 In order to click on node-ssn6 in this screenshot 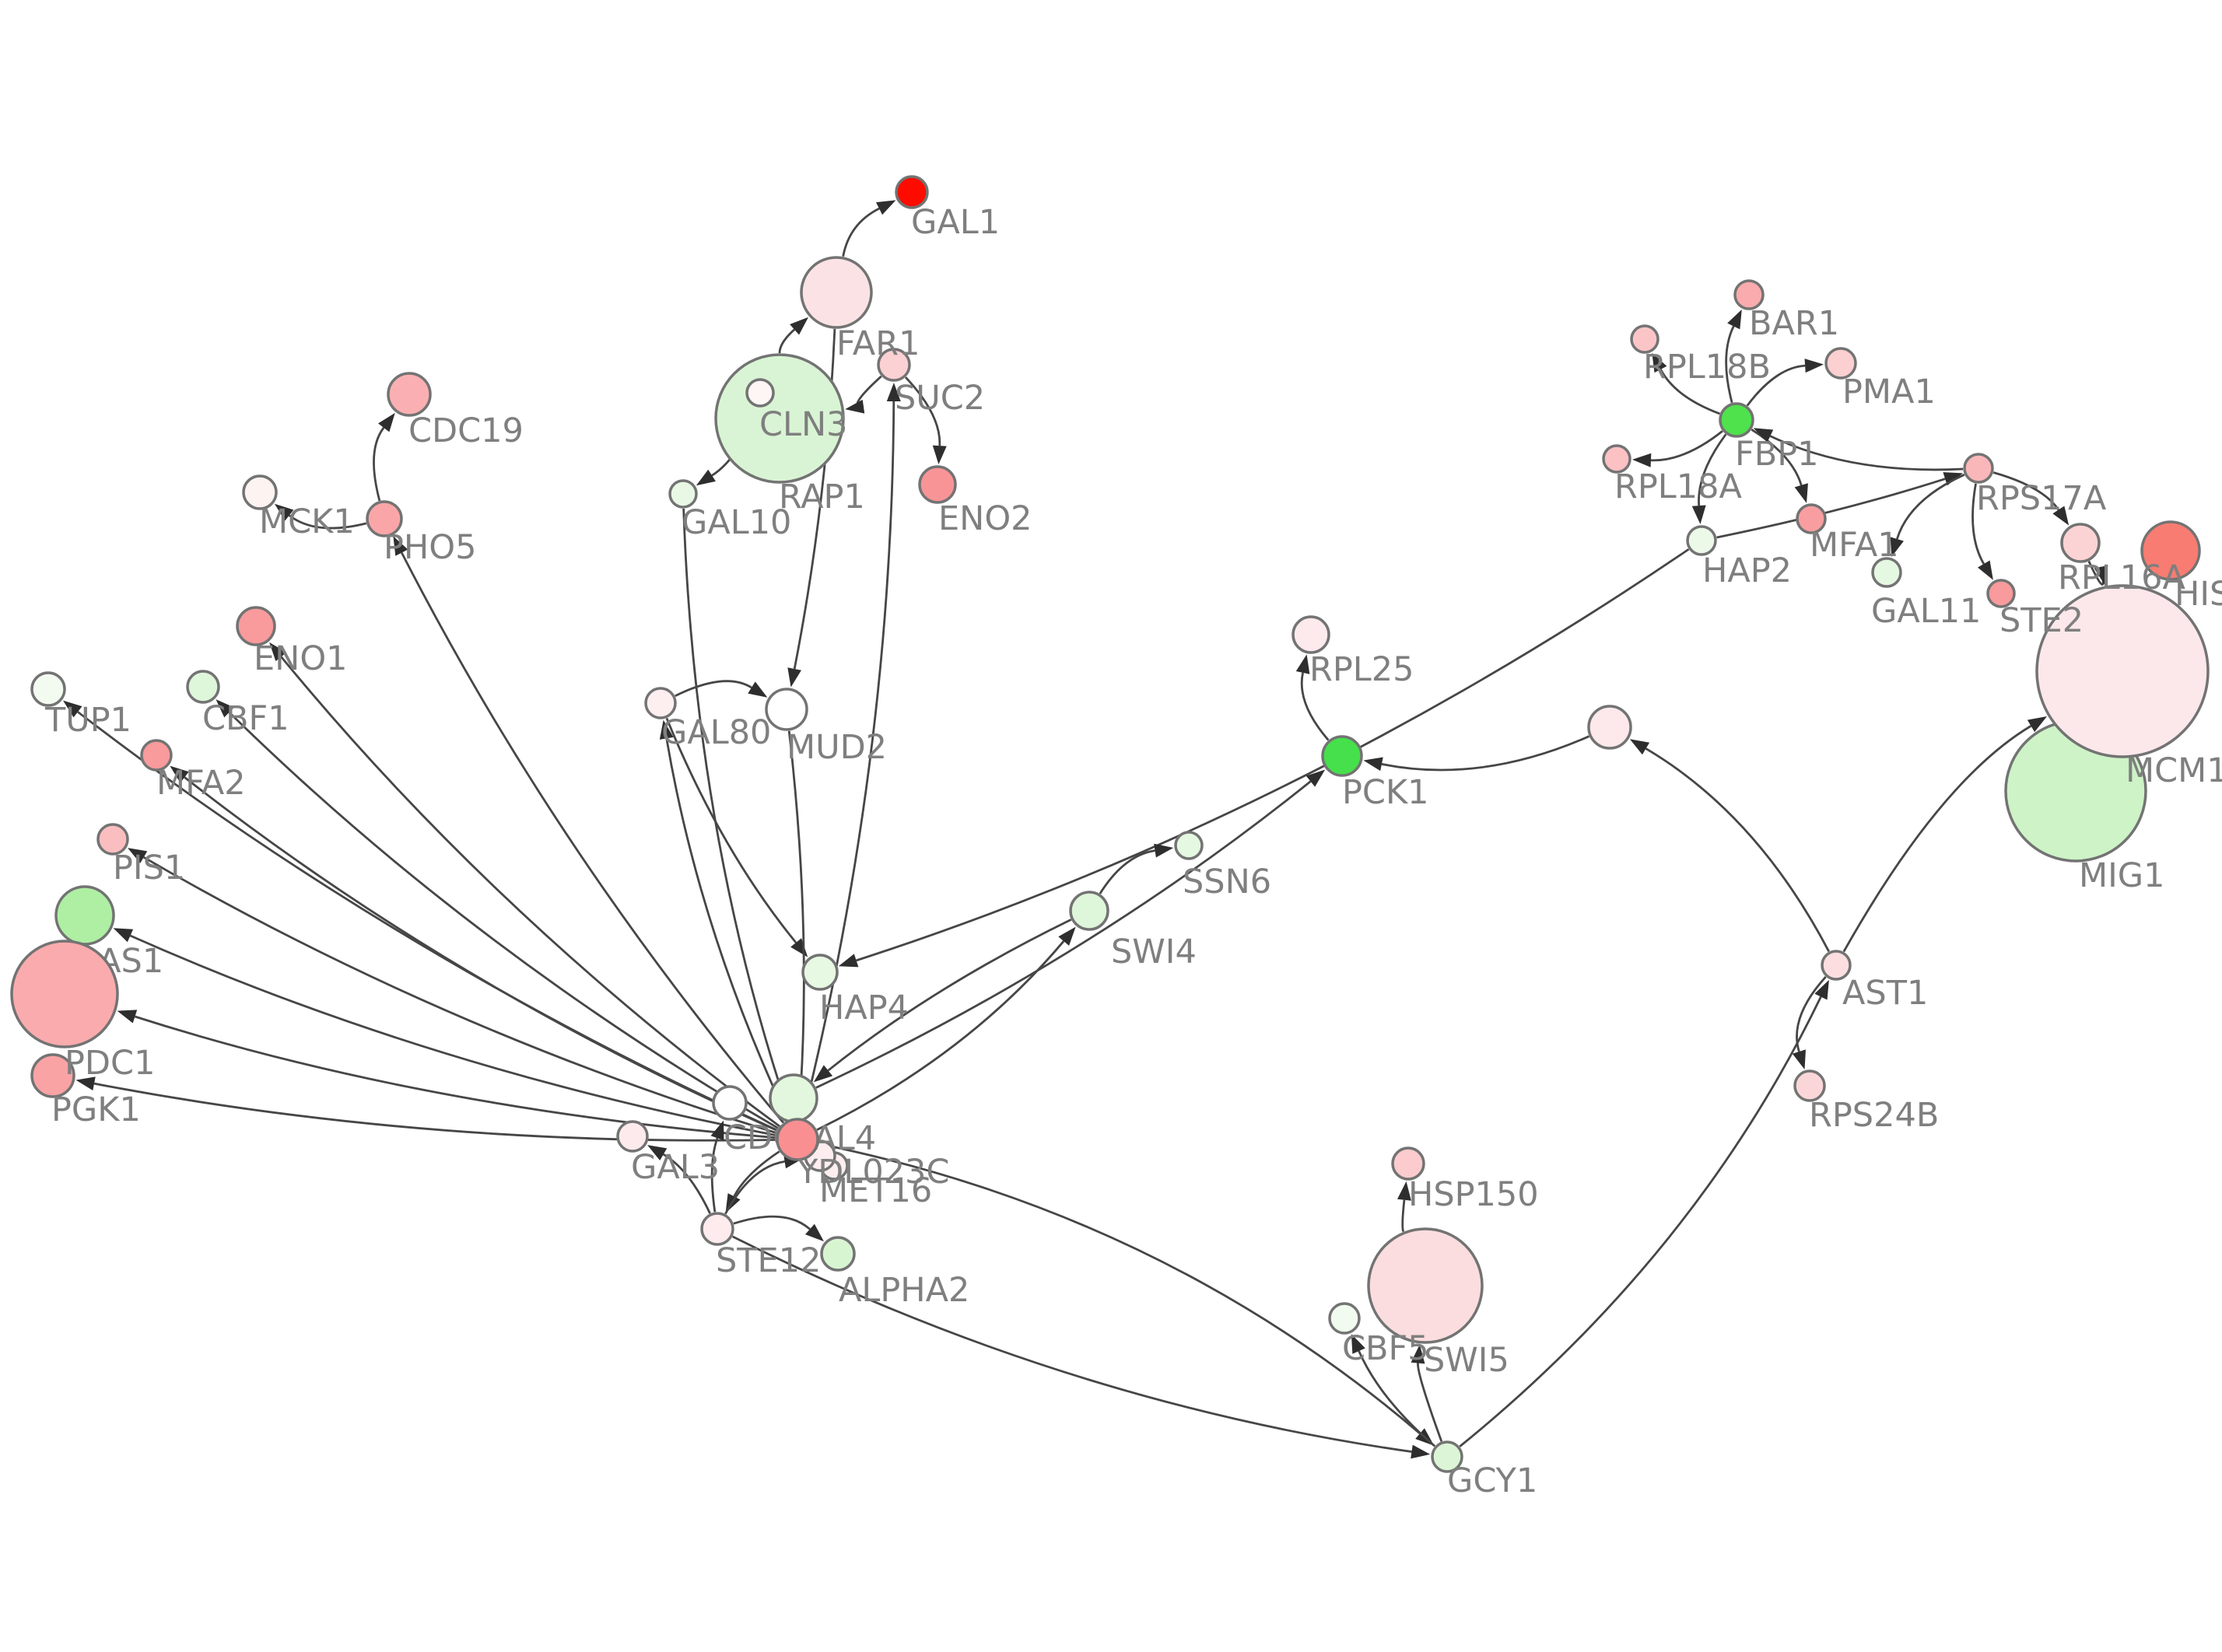, I will do `click(1189, 846)`.